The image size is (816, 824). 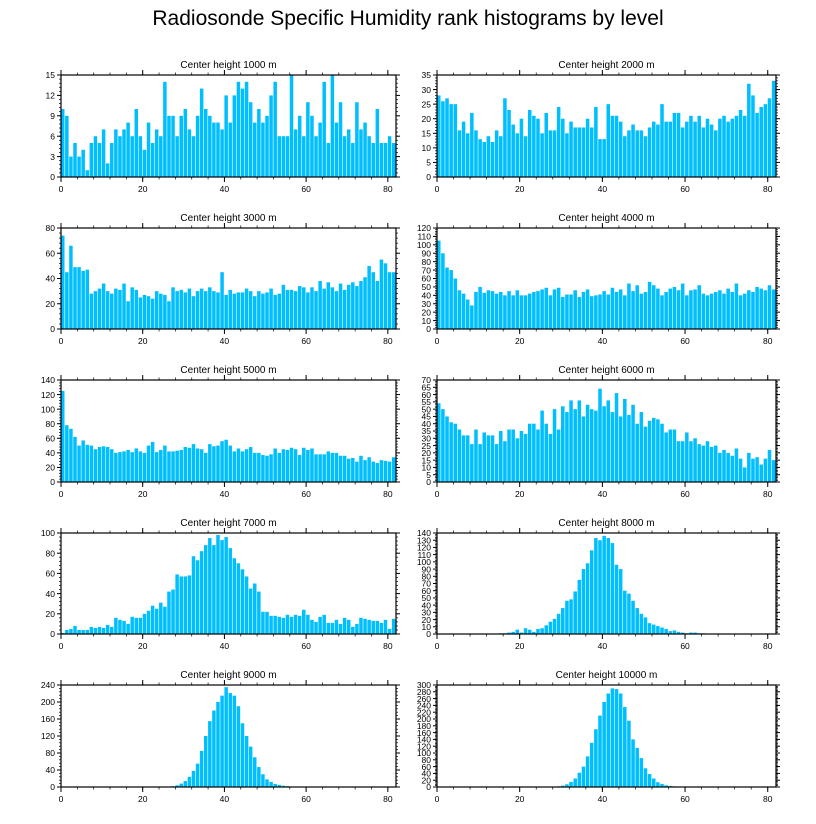 I want to click on y-tick-label: 80, so click(x=51, y=424).